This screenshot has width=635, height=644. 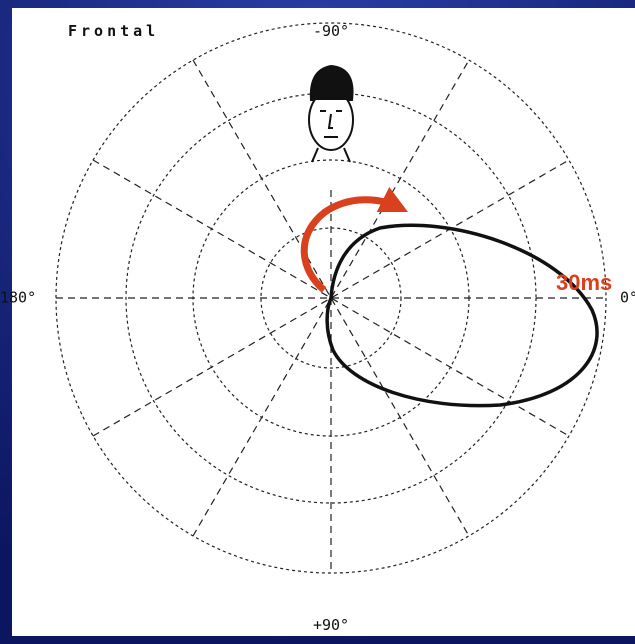 I want to click on angle-label: 0°, so click(x=627, y=298).